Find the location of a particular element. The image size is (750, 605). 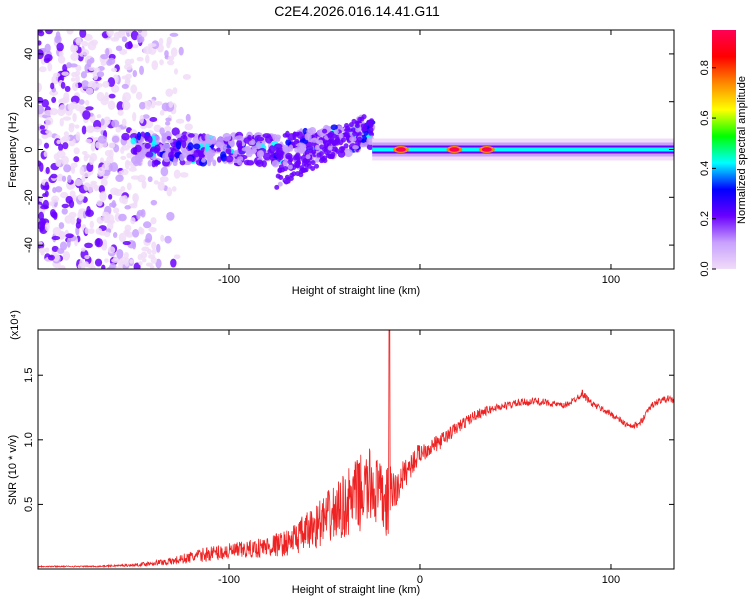

snr-y-tick-label: 0.5 is located at coordinates (29, 504).